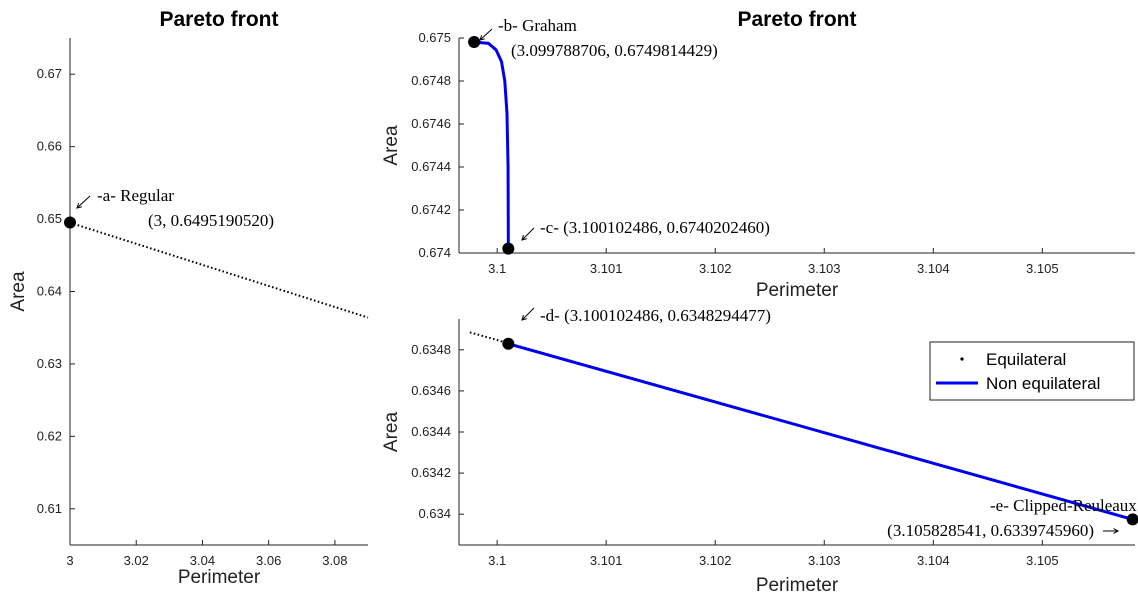 The image size is (1138, 600). I want to click on left-chart-title: Pareto front, so click(218, 19).